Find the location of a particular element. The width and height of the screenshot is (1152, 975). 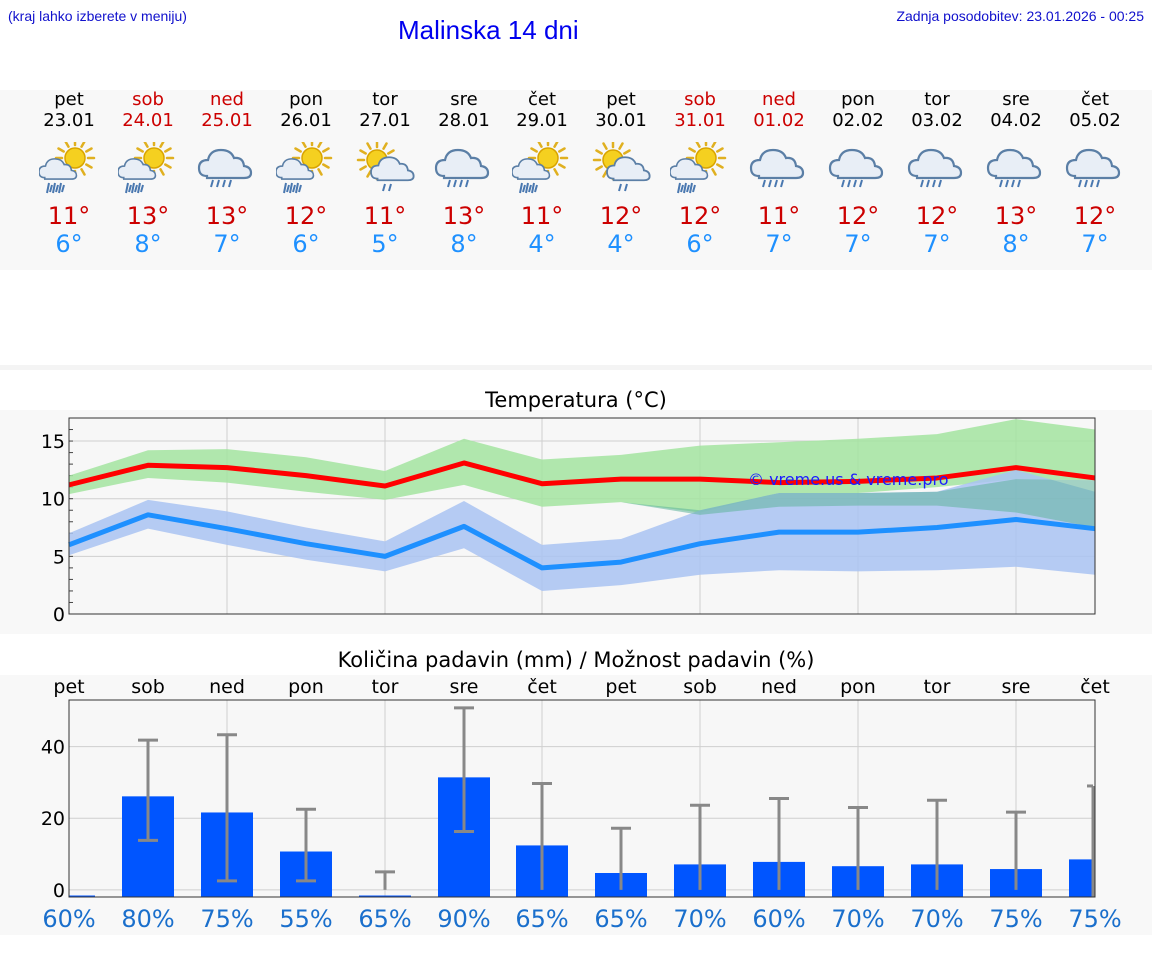

max-range-band is located at coordinates (582, 466).